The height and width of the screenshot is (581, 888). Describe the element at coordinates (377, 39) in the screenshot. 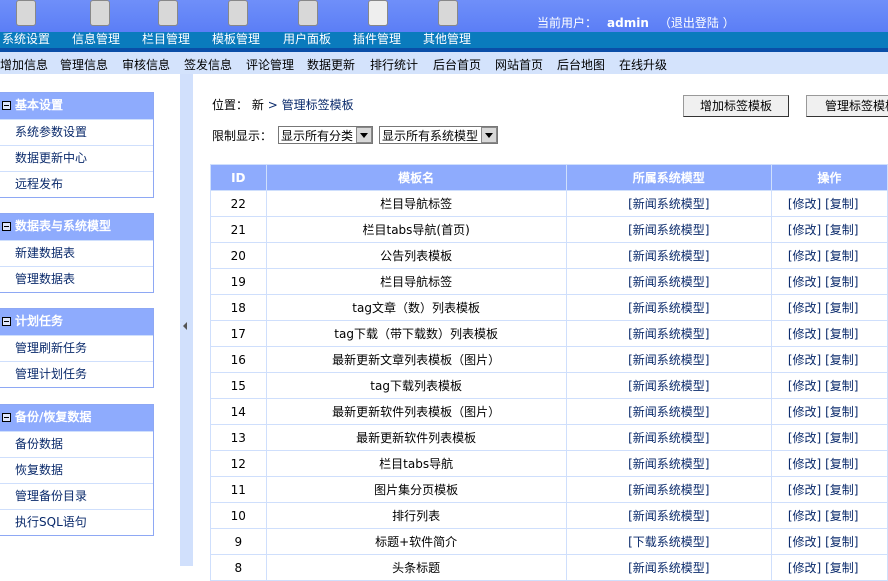

I see `nav-item: 插件管理` at that location.